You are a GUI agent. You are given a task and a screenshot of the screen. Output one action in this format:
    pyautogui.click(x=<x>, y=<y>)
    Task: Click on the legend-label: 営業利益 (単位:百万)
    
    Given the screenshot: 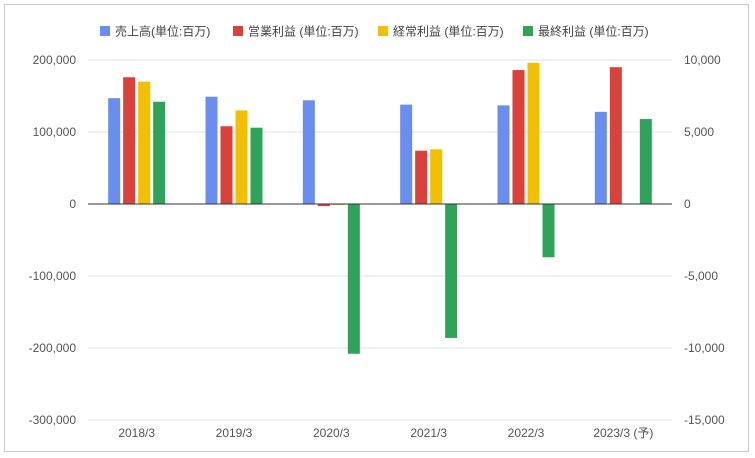 What is the action you would take?
    pyautogui.click(x=303, y=31)
    